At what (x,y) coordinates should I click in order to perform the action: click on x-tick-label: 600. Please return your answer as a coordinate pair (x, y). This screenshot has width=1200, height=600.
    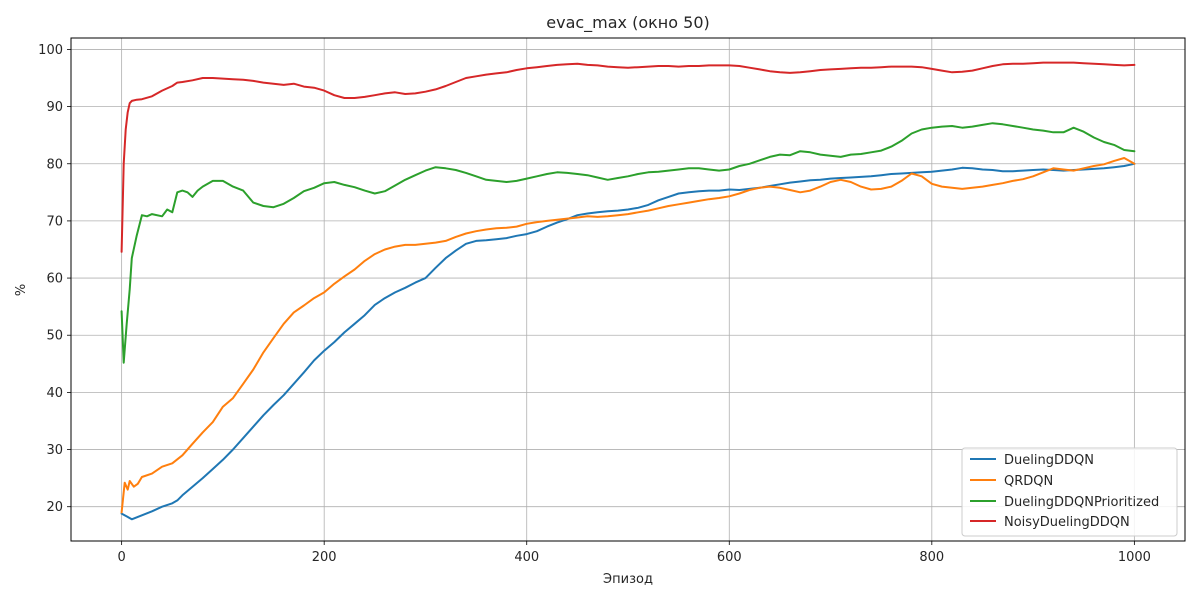
    Looking at the image, I should click on (729, 557).